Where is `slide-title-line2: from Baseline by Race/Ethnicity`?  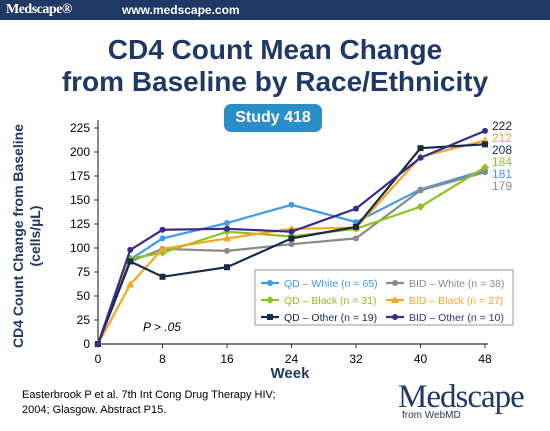 slide-title-line2: from Baseline by Race/Ethnicity is located at coordinates (275, 81).